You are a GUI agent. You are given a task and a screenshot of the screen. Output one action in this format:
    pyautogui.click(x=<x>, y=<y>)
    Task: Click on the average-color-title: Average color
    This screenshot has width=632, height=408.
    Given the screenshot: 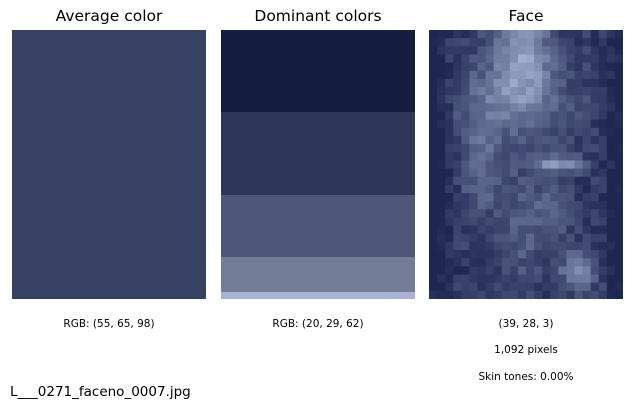 What is the action you would take?
    pyautogui.click(x=109, y=16)
    